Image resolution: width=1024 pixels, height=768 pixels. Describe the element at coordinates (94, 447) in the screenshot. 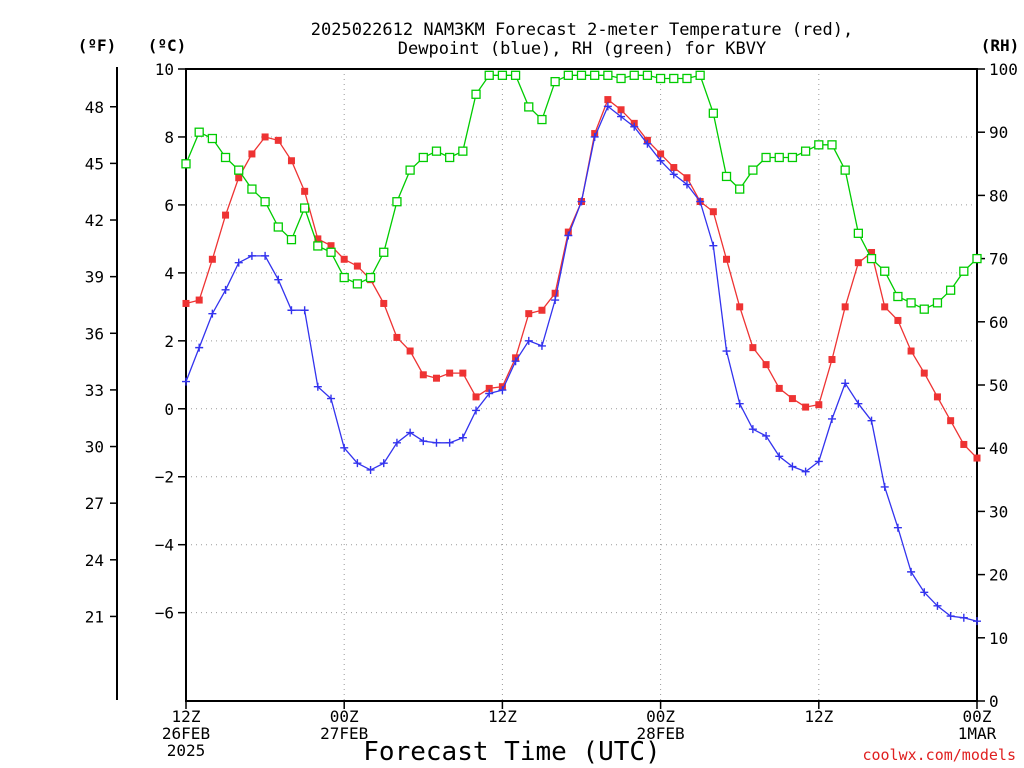

I see `y-tick-label-fahrenheit: 30` at that location.